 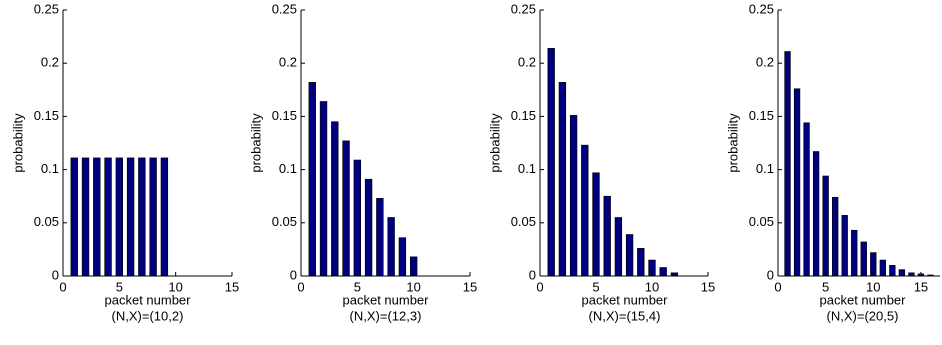 What do you see at coordinates (148, 315) in the screenshot?
I see `caption: (N,X)=(10,2)` at bounding box center [148, 315].